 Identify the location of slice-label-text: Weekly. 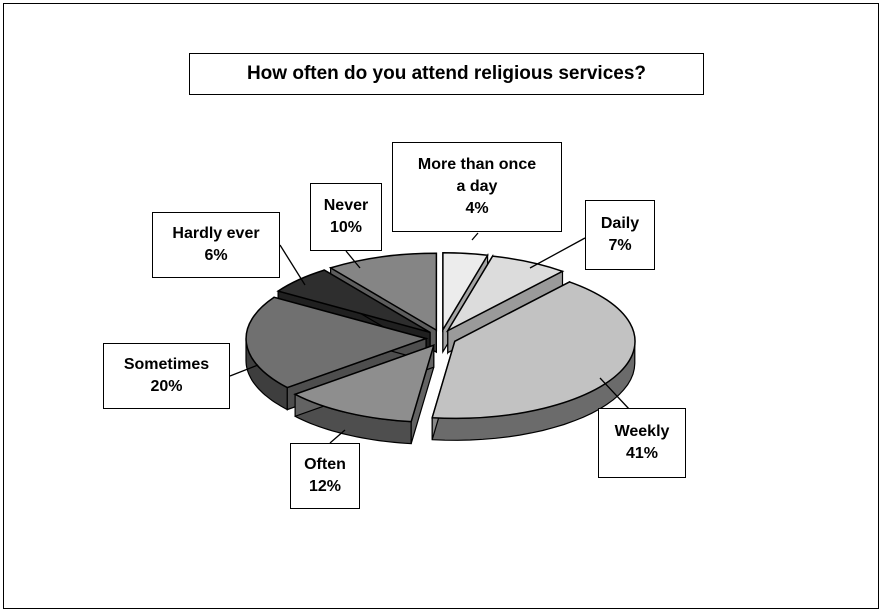
(642, 431).